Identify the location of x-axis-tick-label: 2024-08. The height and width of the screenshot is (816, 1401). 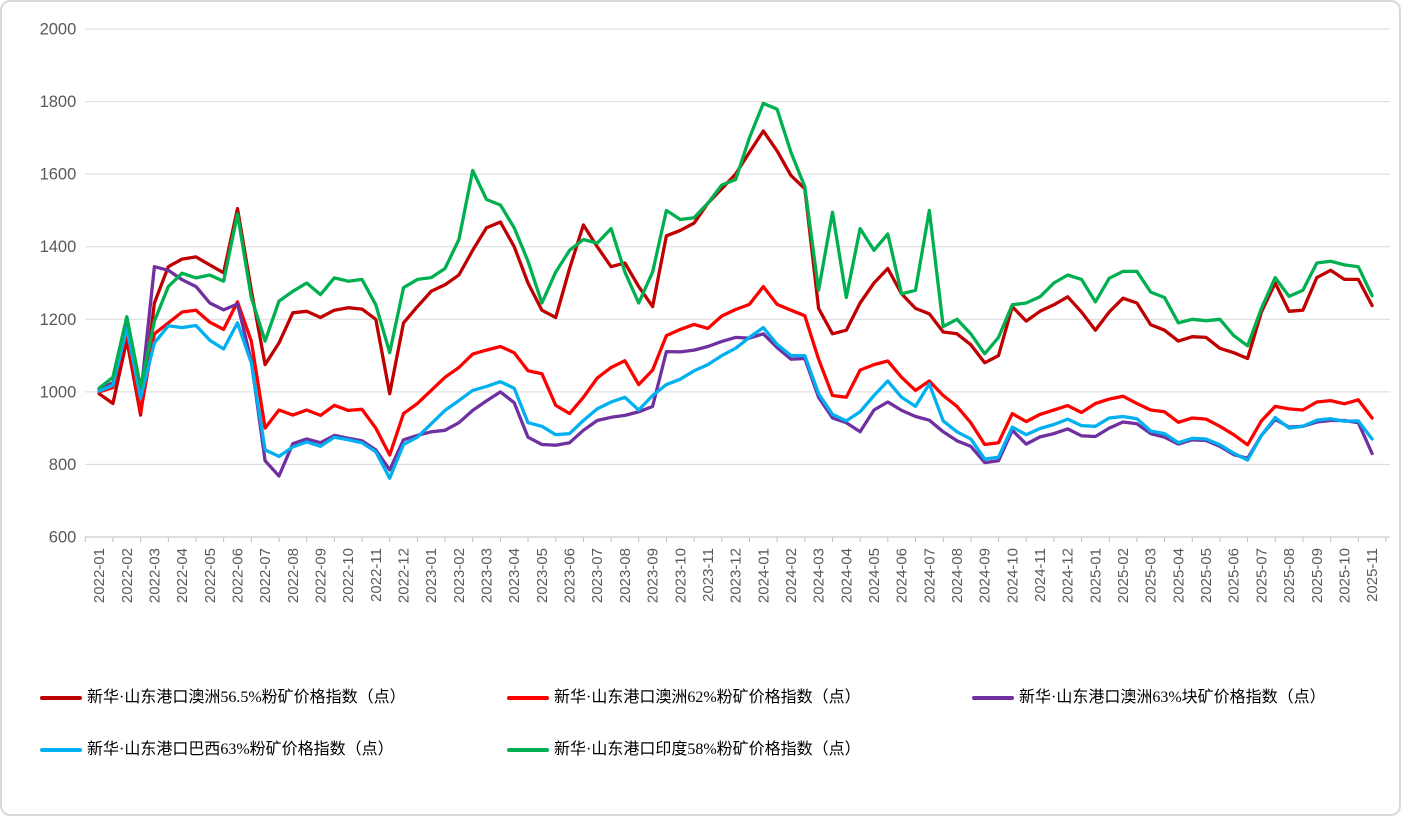
(957, 575).